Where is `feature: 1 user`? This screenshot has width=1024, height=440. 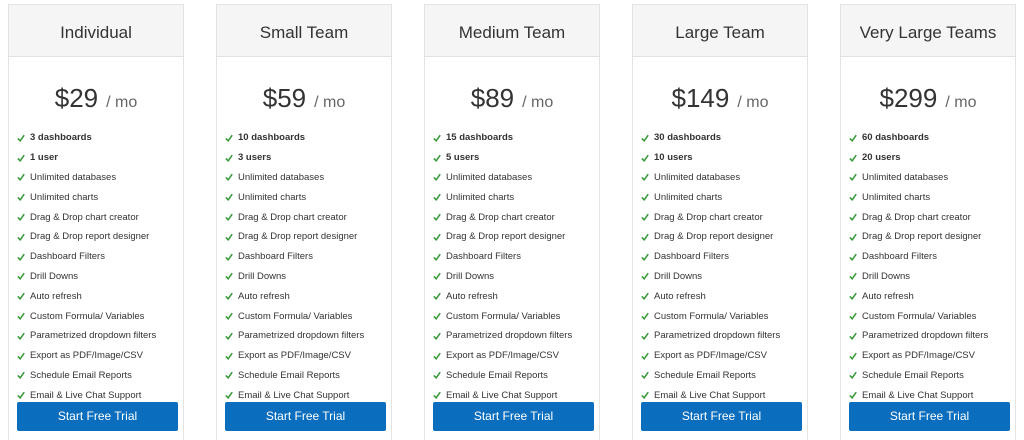 feature: 1 user is located at coordinates (100, 158).